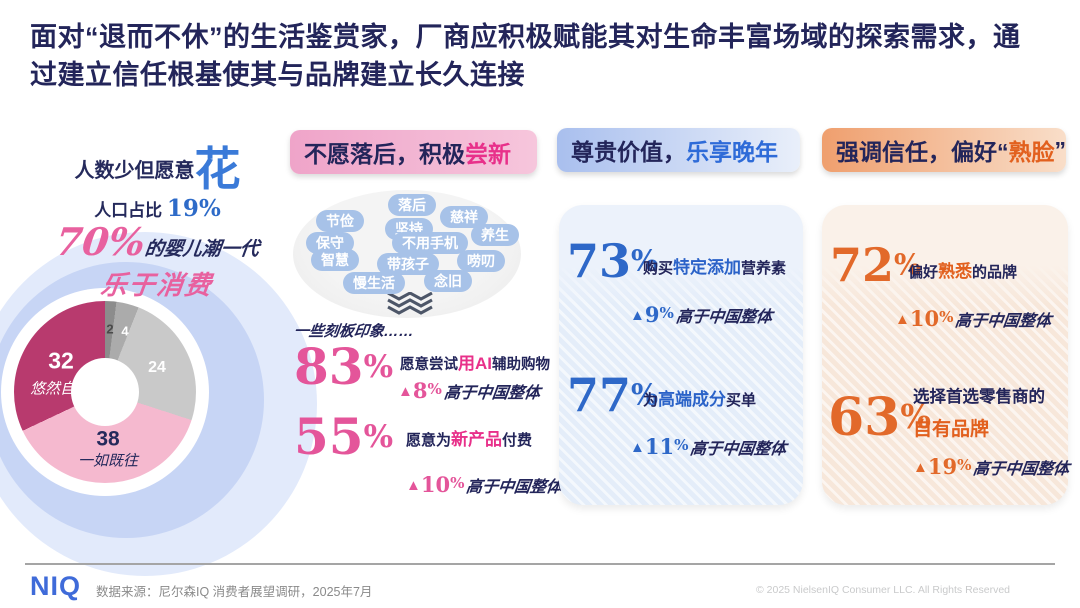 The width and height of the screenshot is (1080, 608). I want to click on hero-population-share: 19%, so click(193, 208).